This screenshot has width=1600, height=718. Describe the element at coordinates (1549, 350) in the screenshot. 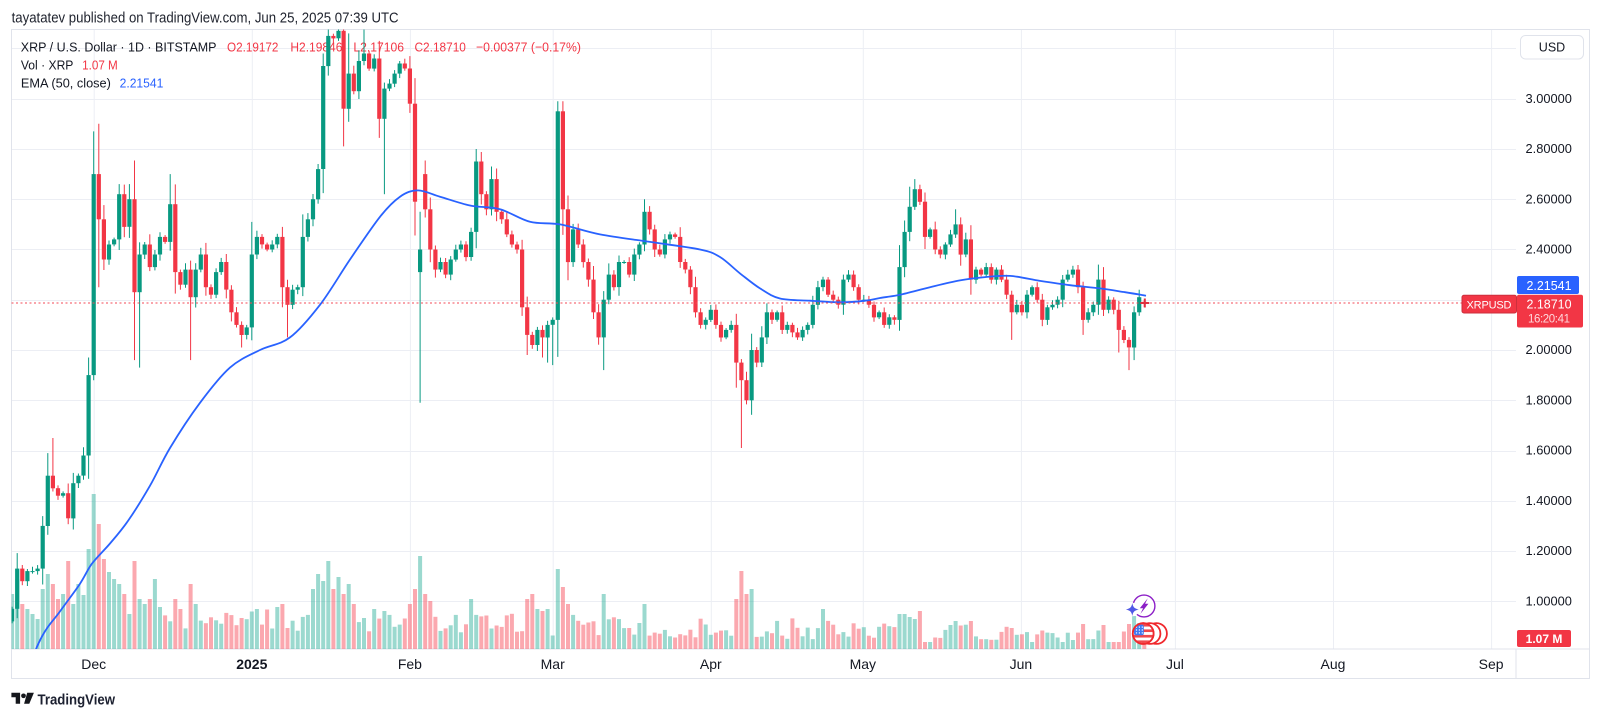

I see `svg-text: 2.00000` at that location.